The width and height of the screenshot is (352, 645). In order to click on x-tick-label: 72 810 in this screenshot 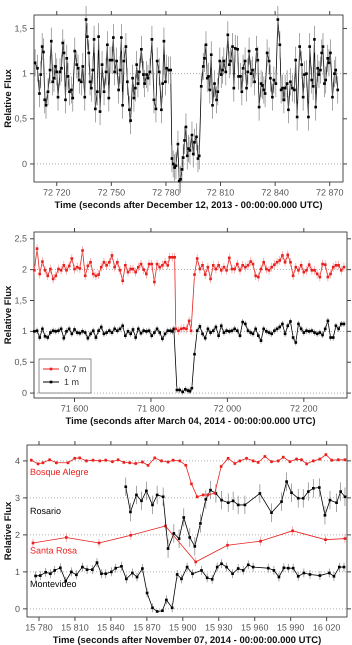, I will do `click(220, 192)`.